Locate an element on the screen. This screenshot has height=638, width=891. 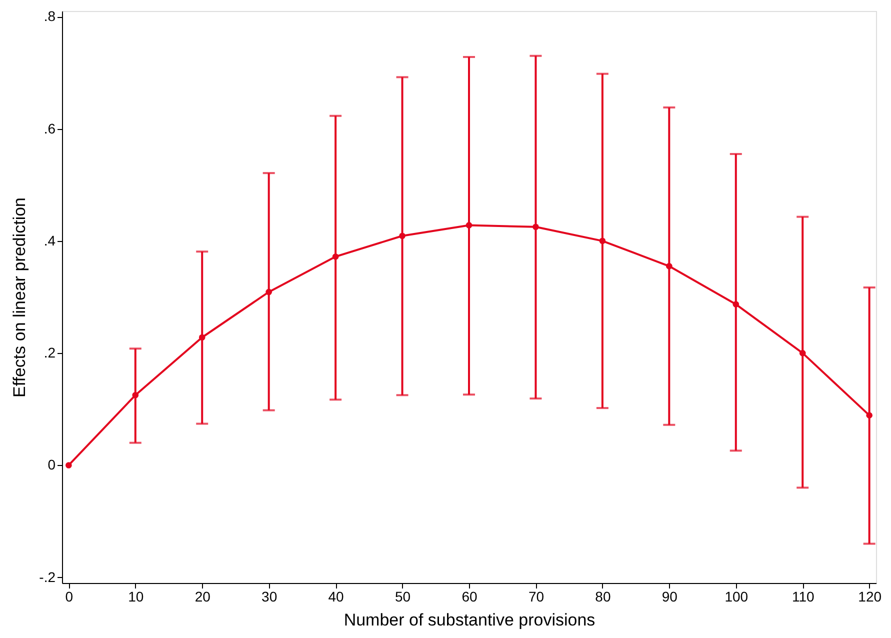
x-tick-label: 90 is located at coordinates (670, 596).